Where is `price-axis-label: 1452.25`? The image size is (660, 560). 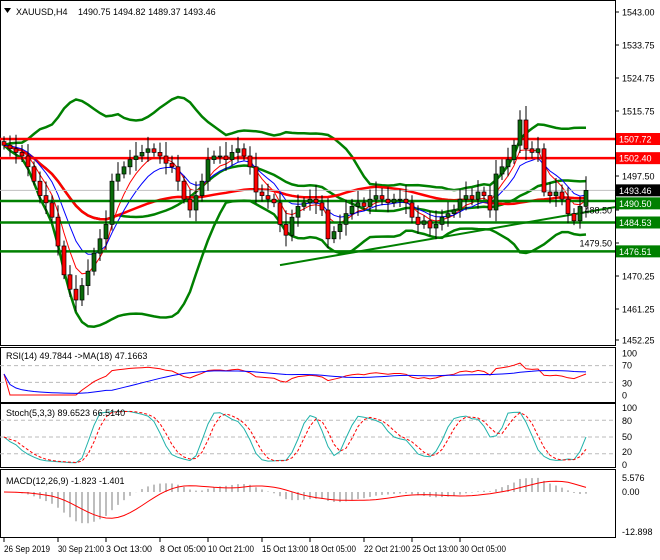
price-axis-label: 1452.25 is located at coordinates (638, 341).